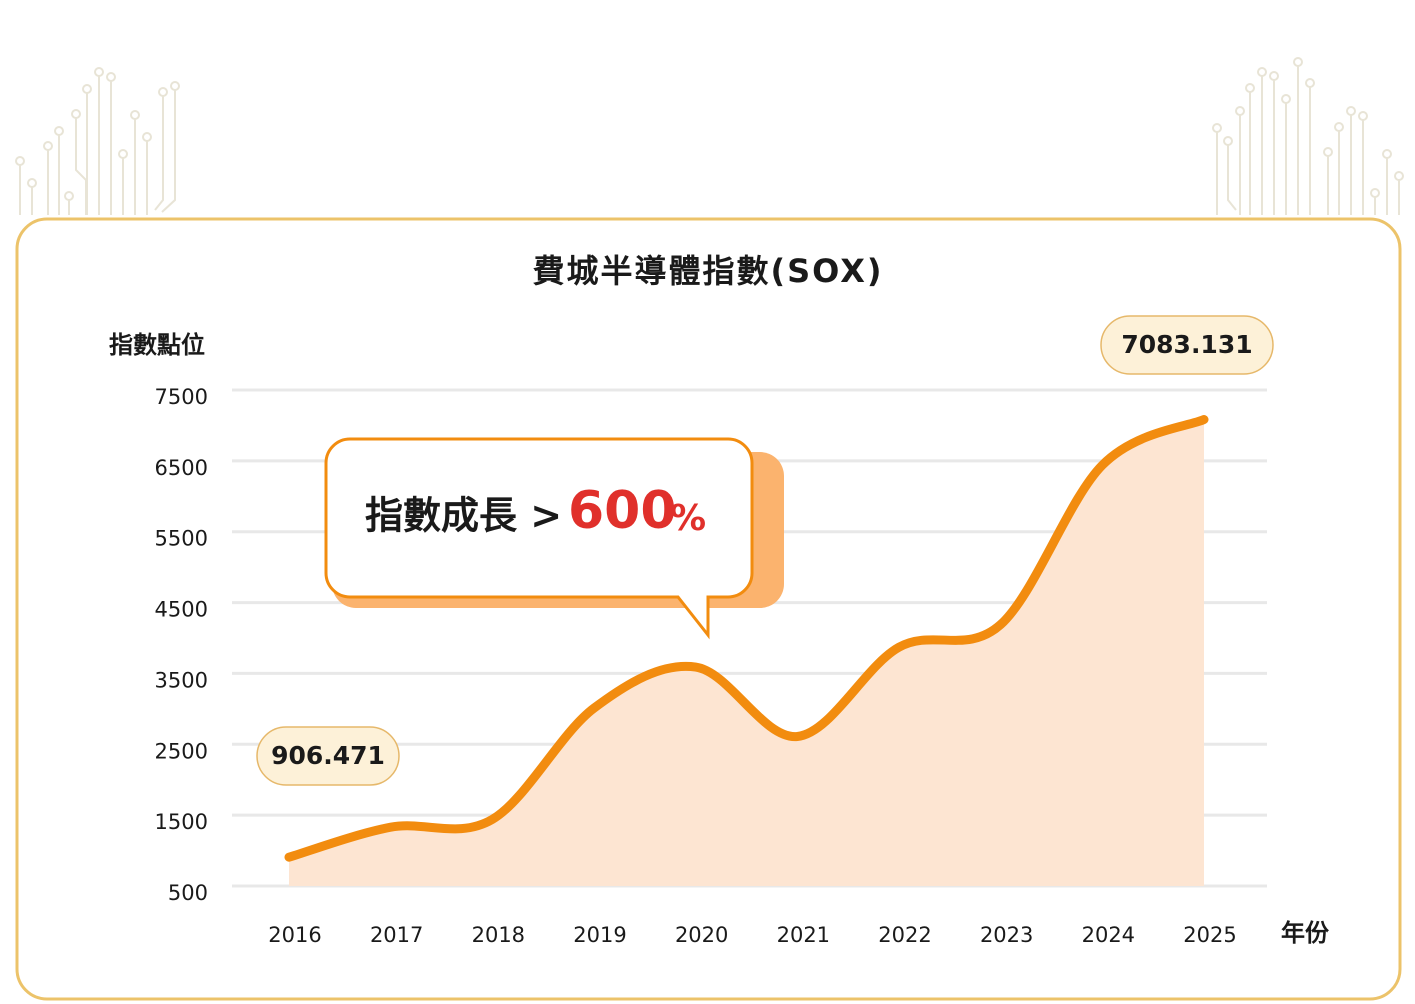 This screenshot has height=1004, width=1415. Describe the element at coordinates (904, 935) in the screenshot. I see `x-tick-label: 2022` at that location.